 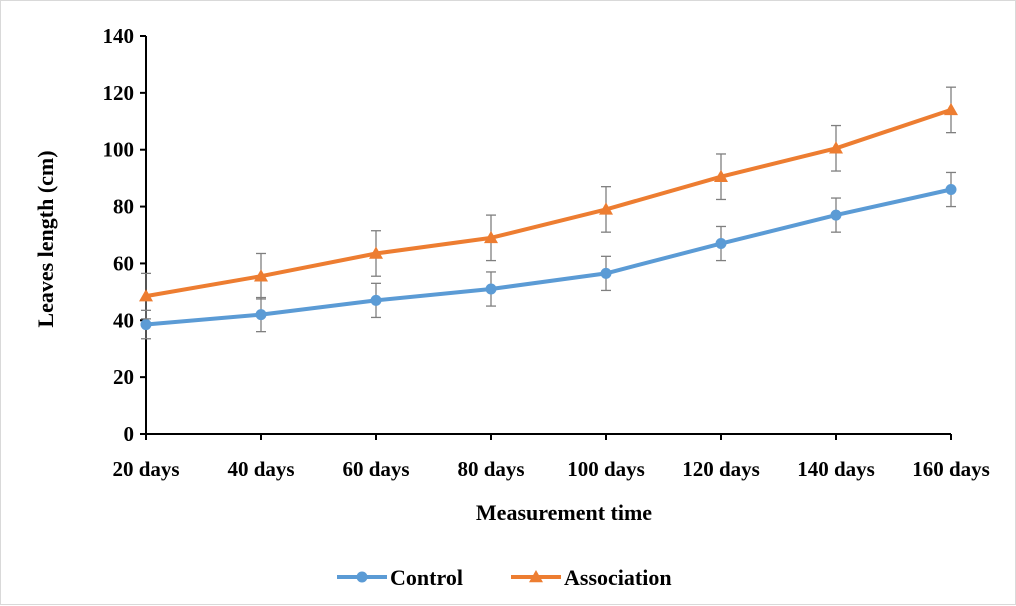 What do you see at coordinates (119, 36) in the screenshot?
I see `y-tick-label: 140` at bounding box center [119, 36].